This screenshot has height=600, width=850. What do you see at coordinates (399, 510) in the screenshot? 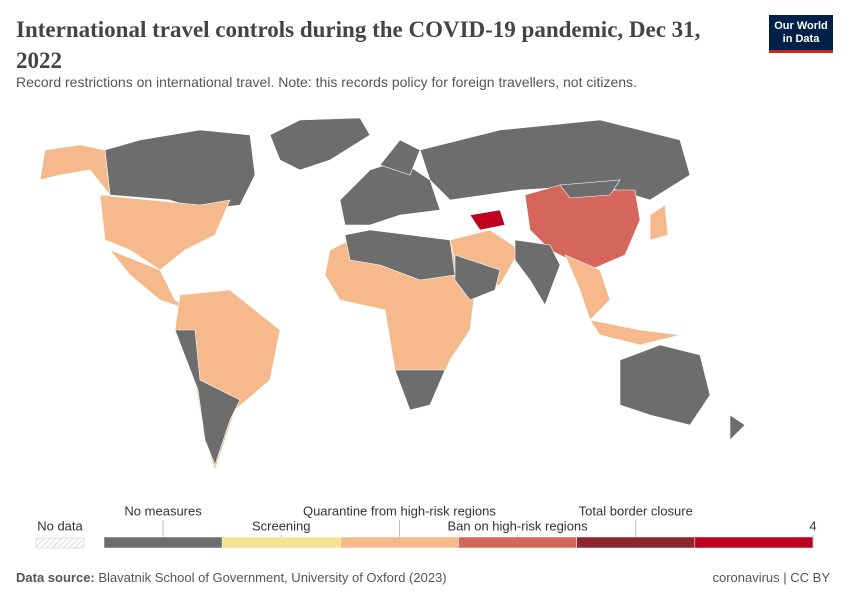
I see `legend-label: Quarantine from high-risk regions` at bounding box center [399, 510].